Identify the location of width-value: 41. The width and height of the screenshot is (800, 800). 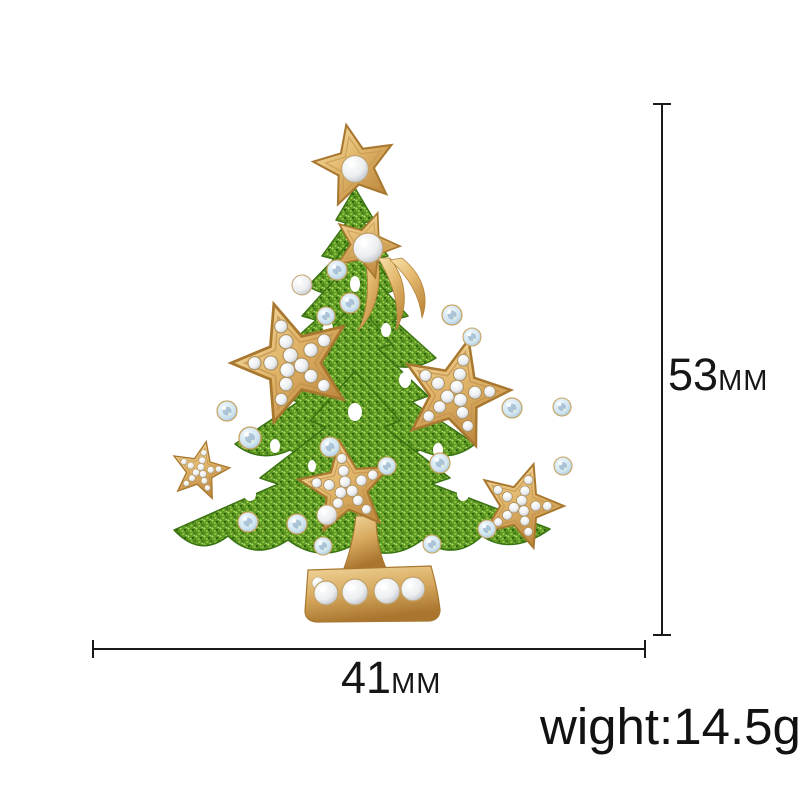
(366, 677).